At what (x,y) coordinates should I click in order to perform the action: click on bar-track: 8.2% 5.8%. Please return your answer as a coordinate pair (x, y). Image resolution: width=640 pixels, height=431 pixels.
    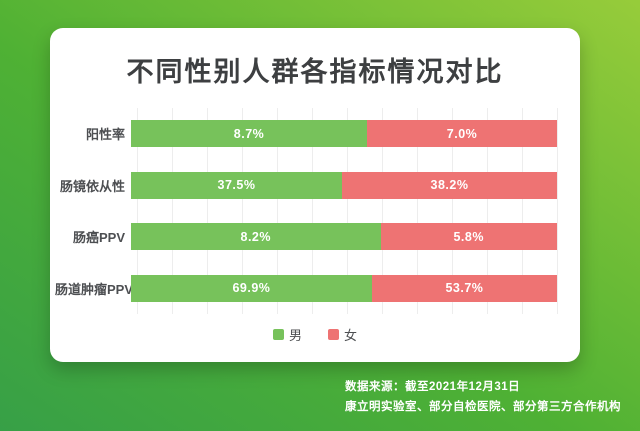
    Looking at the image, I should click on (344, 237).